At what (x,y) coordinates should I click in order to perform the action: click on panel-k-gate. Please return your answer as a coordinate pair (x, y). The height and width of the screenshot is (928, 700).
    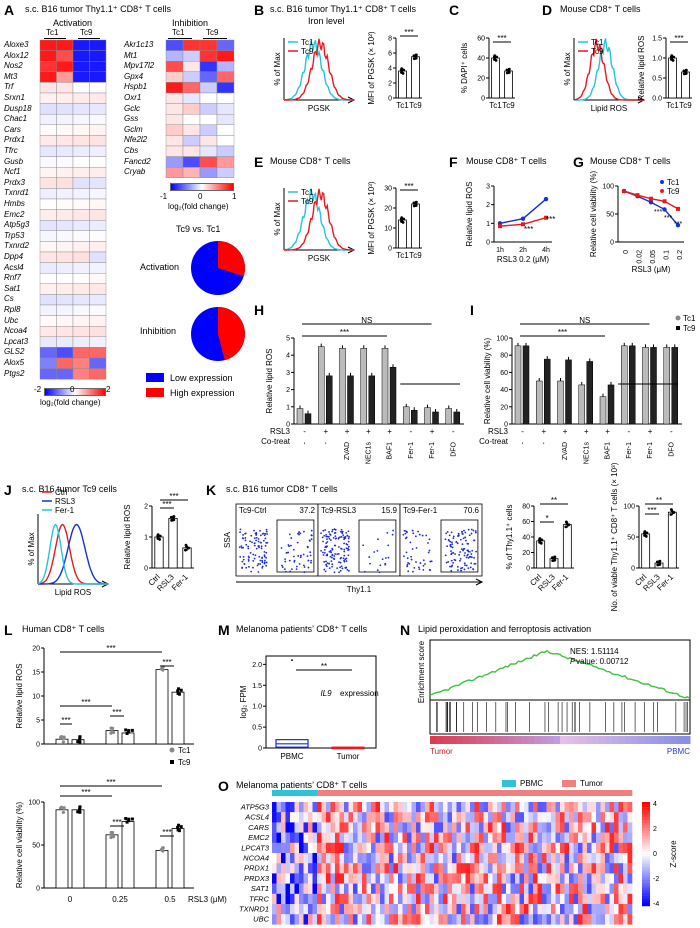
    Looking at the image, I should click on (377, 546).